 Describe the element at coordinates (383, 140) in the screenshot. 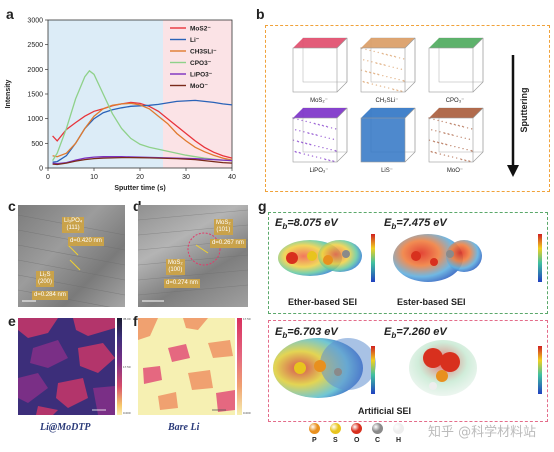

I see `cube-fill-b1` at that location.